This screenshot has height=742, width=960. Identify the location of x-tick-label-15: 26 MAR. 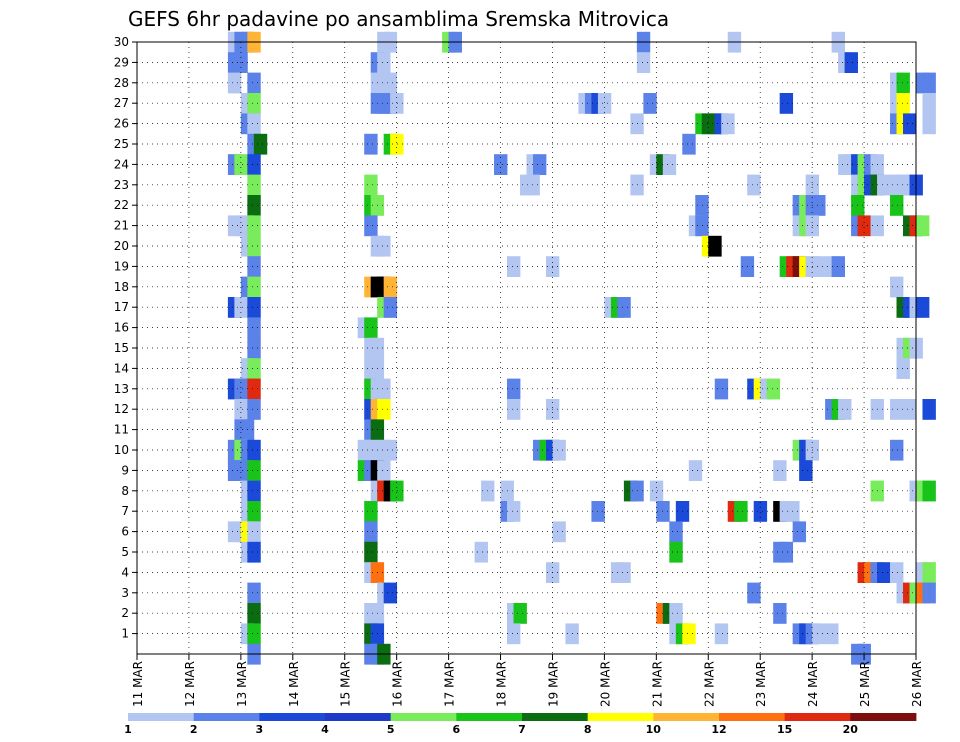
(917, 684).